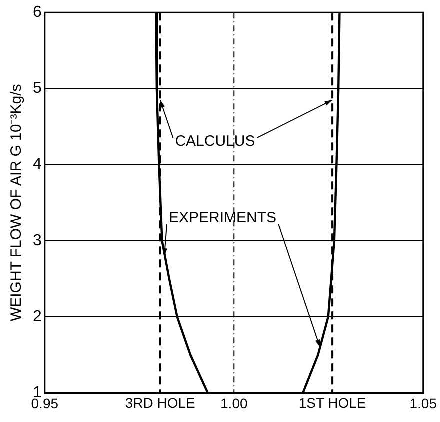 This screenshot has height=422, width=440. Describe the element at coordinates (424, 403) in the screenshot. I see `x-tick-label: 1.05` at that location.